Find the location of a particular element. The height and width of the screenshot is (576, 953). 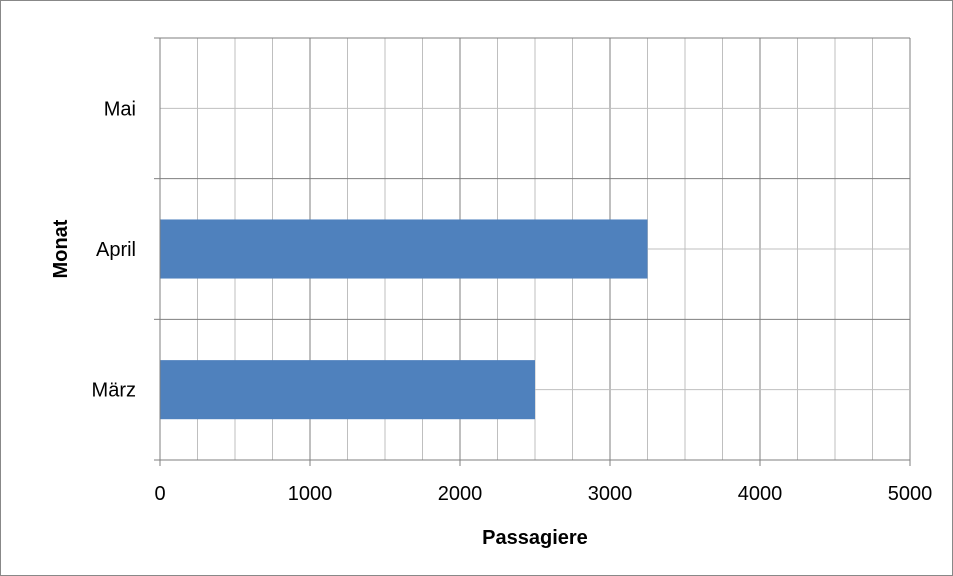

x-tick-label: 2000 is located at coordinates (460, 494).